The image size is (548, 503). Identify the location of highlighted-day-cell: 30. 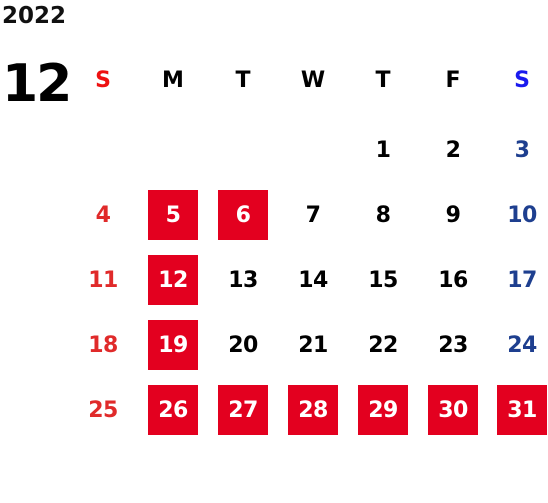
(453, 410).